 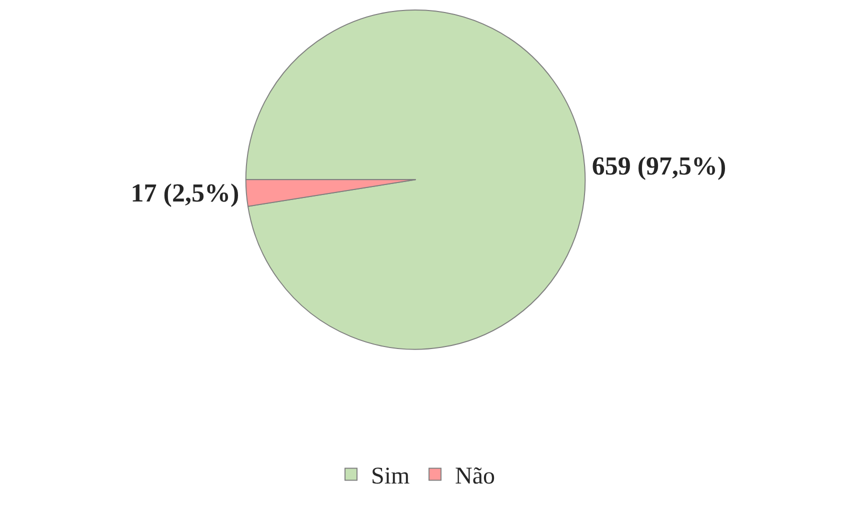 I want to click on legend-label: Não, so click(x=475, y=477).